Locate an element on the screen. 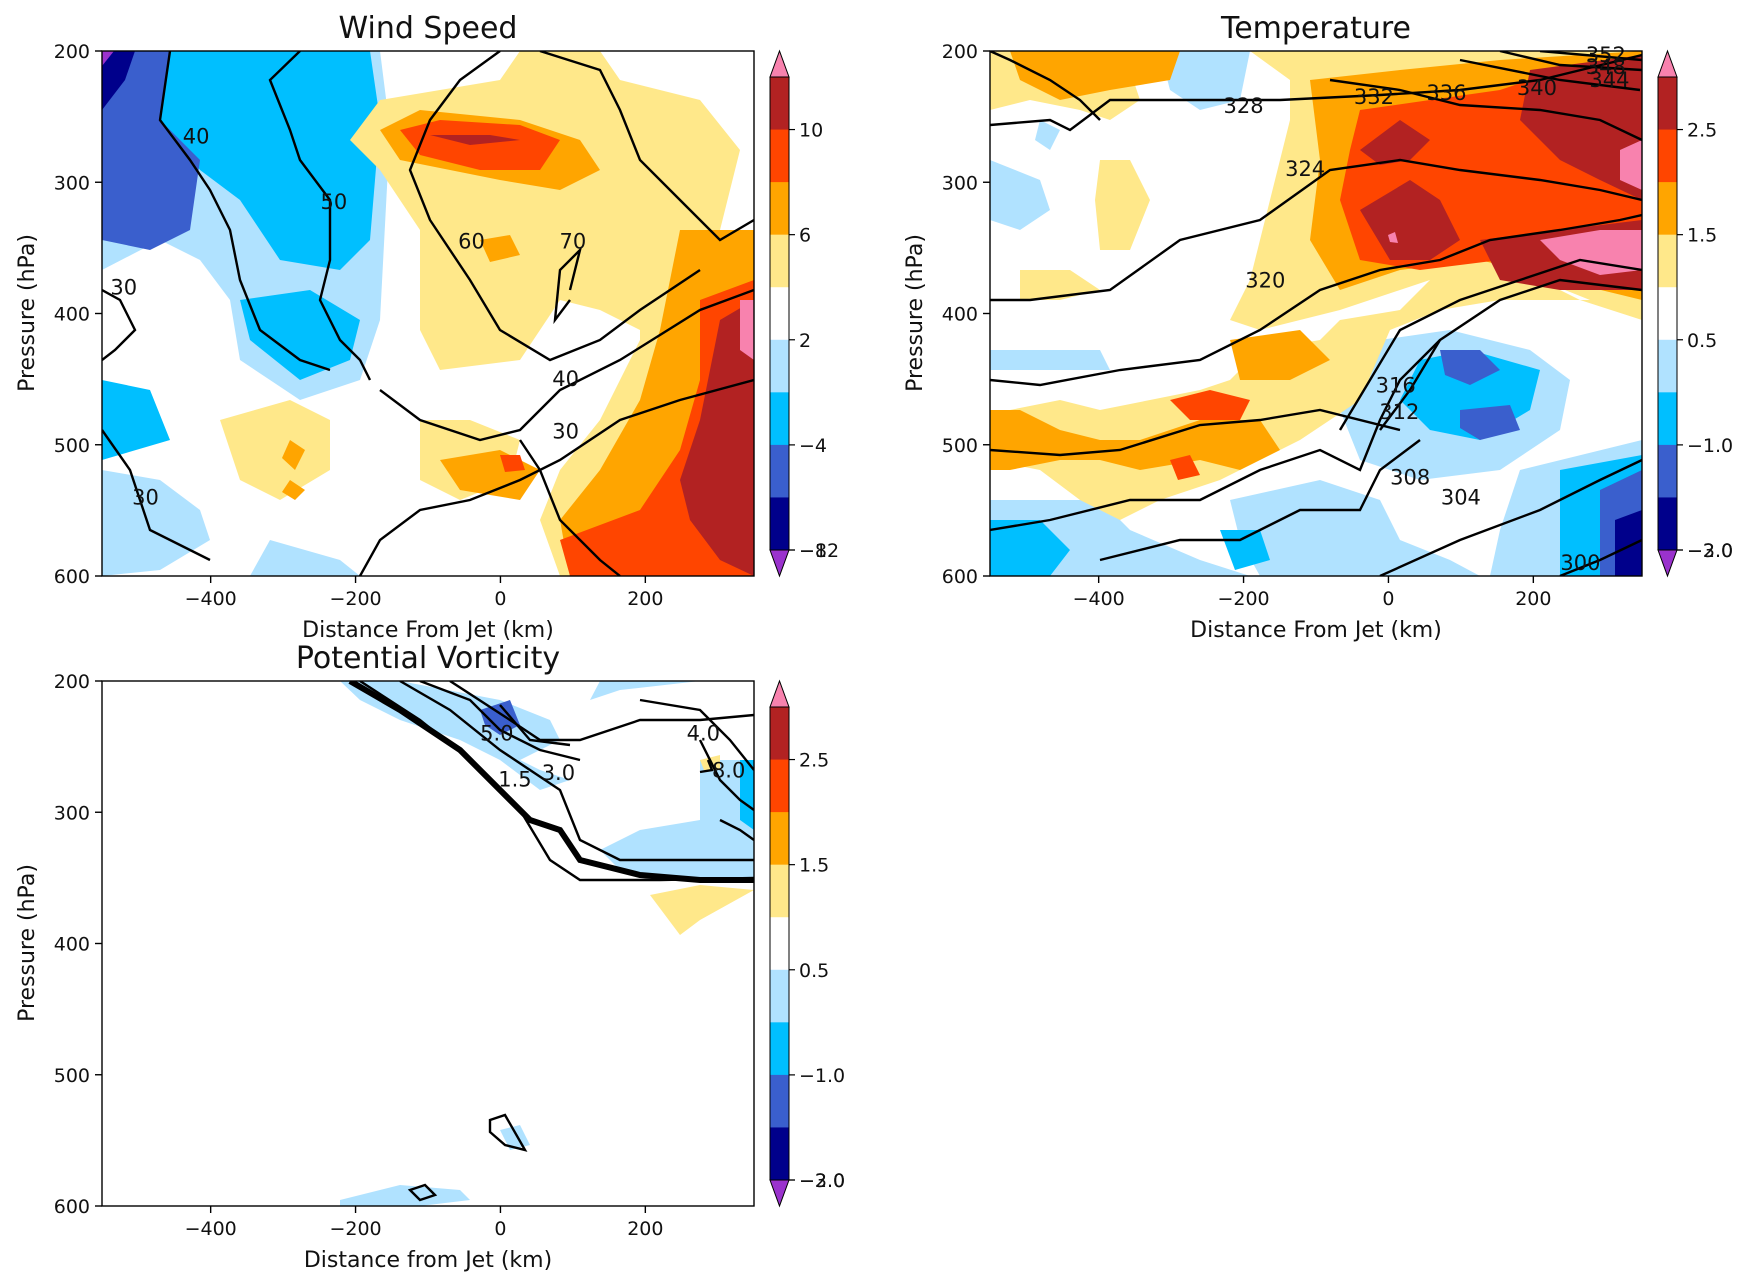 The height and width of the screenshot is (1288, 1747). contour-label: 8.0 is located at coordinates (728, 770).